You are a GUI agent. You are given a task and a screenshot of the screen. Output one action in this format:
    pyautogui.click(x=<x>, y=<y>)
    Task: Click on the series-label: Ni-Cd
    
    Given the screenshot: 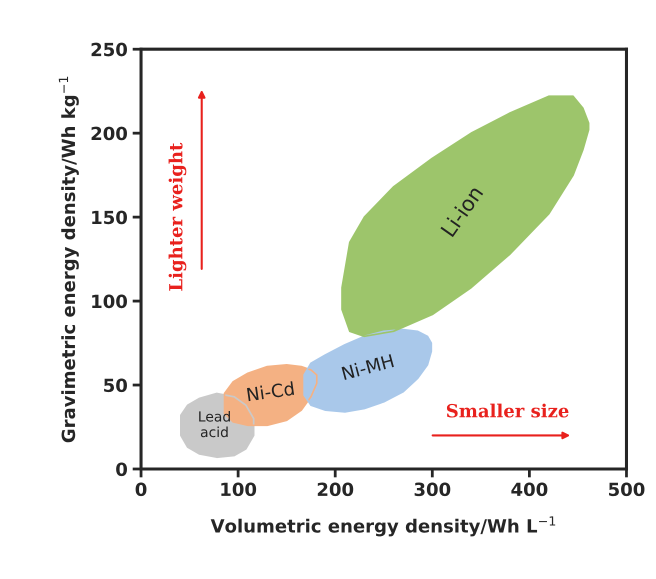 What is the action you would take?
    pyautogui.click(x=270, y=391)
    